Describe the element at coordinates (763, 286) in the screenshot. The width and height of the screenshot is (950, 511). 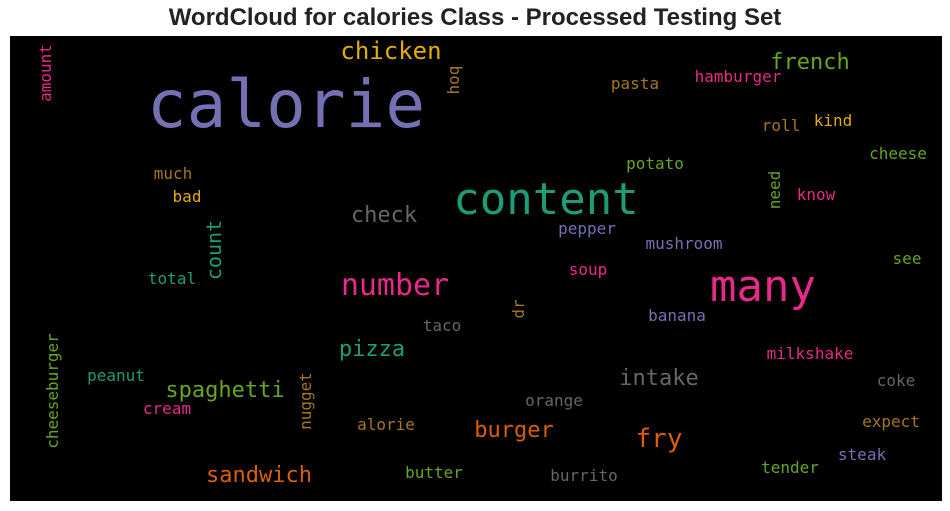
I see `word-many: many` at that location.